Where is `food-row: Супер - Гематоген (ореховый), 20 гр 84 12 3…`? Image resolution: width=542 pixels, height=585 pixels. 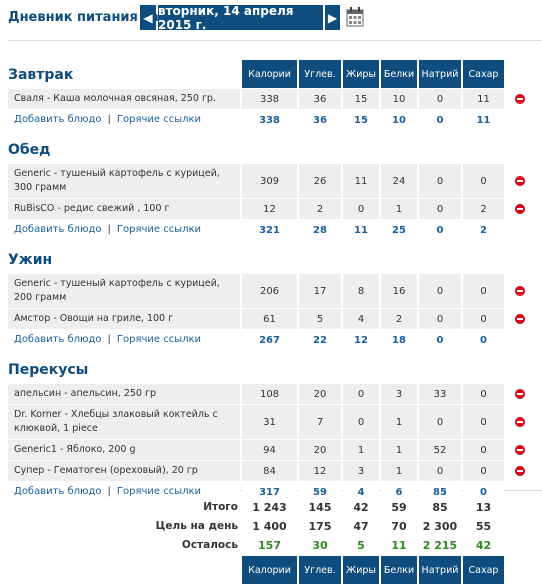
food-row: Супер - Гематоген (ореховый), 20 гр 84 12 3… is located at coordinates (270, 471).